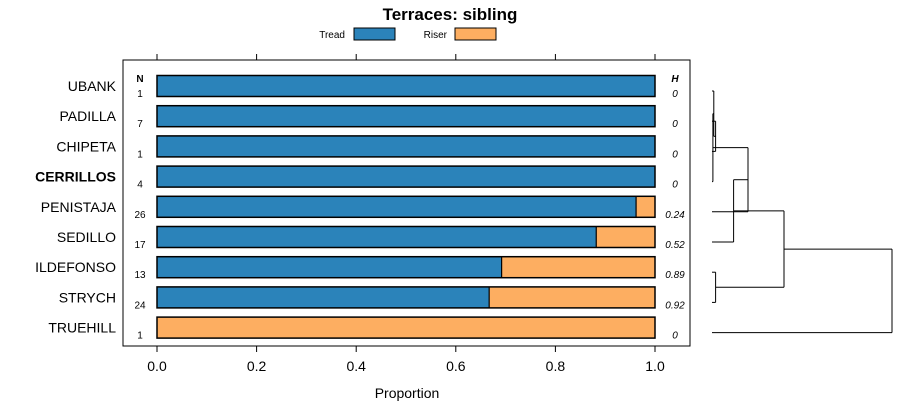  Describe the element at coordinates (323, 297) in the screenshot. I see `bar-tread-strych` at that location.